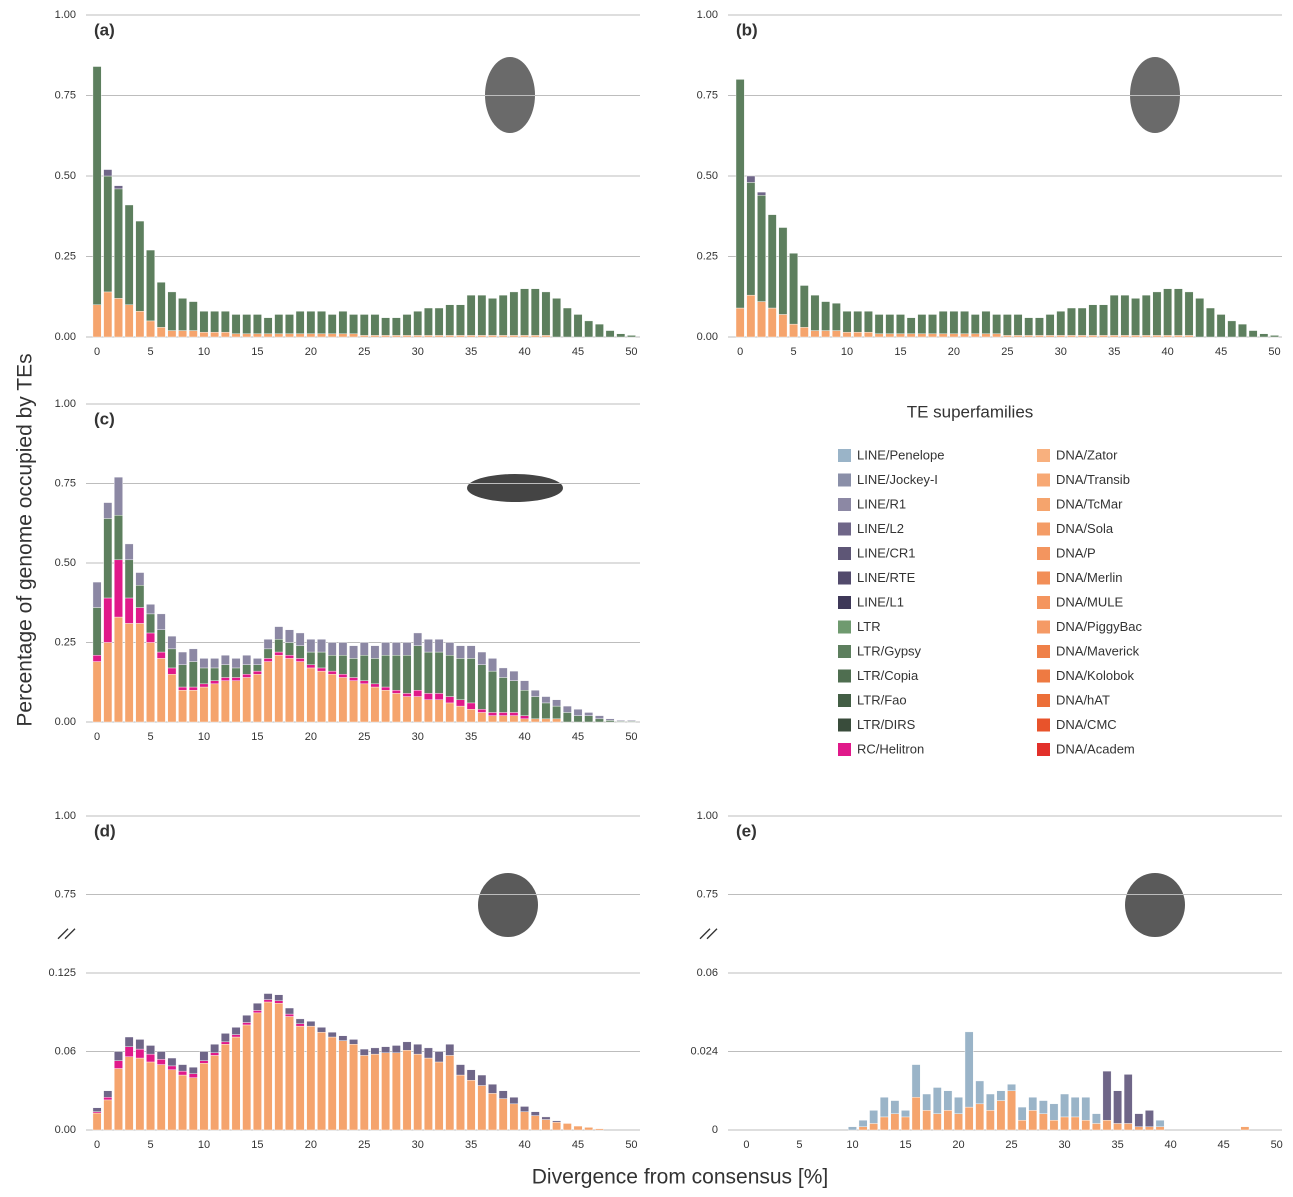  I want to click on legend-label: LINE/Jockey-I, so click(897, 479).